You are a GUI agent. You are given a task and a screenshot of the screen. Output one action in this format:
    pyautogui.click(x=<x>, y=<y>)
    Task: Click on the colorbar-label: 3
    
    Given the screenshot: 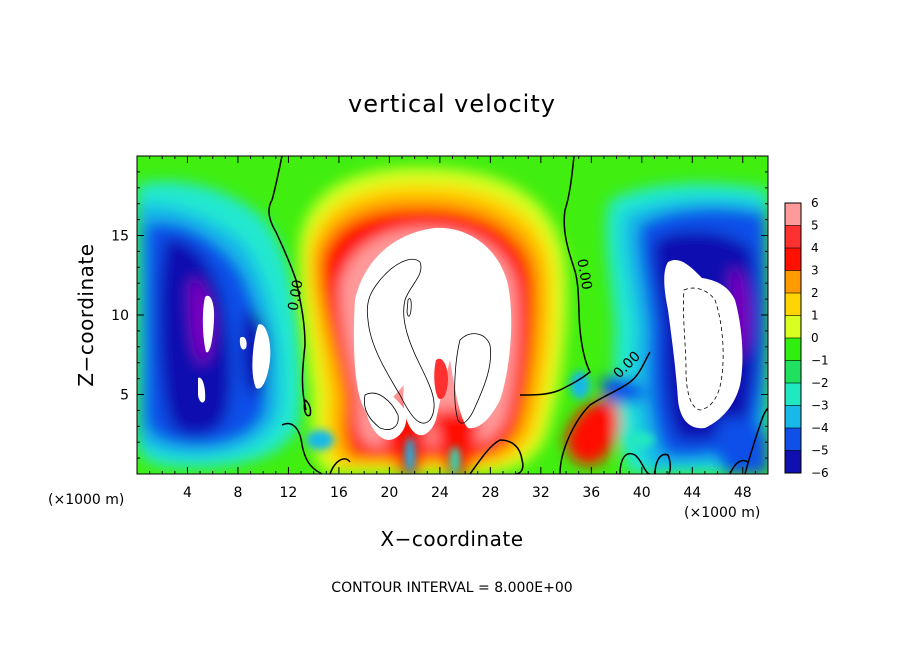 What is the action you would take?
    pyautogui.click(x=815, y=271)
    